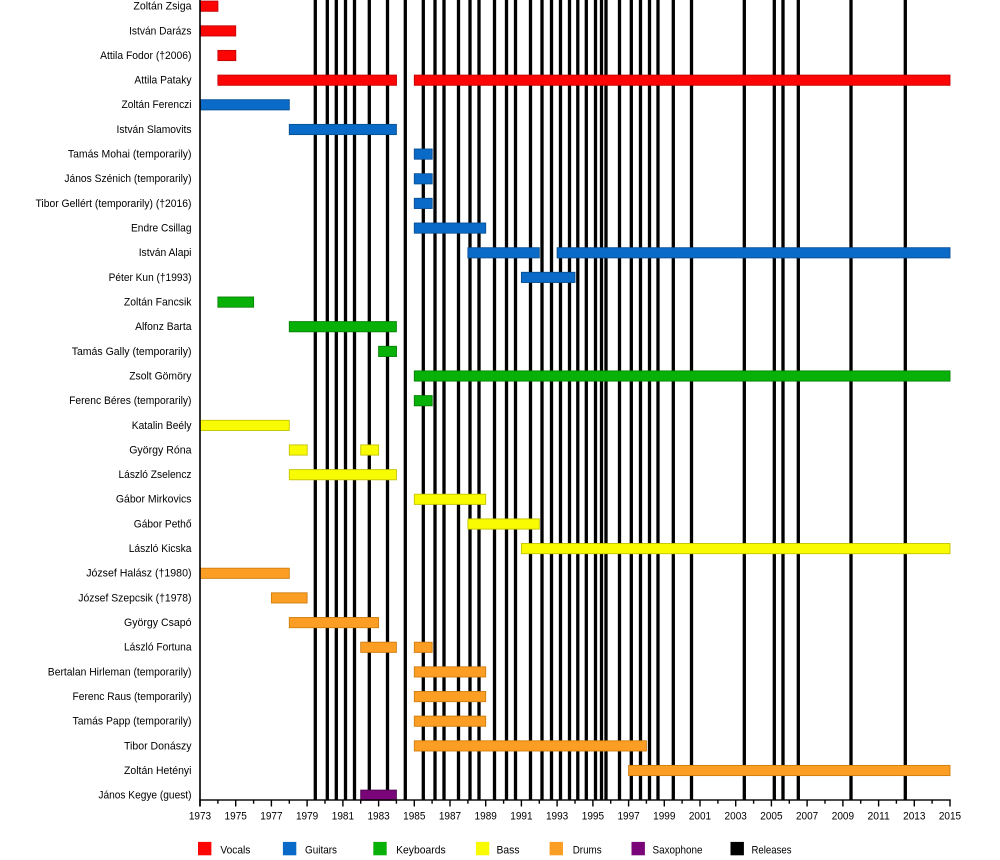  I want to click on svg-text: Vocals, so click(235, 850).